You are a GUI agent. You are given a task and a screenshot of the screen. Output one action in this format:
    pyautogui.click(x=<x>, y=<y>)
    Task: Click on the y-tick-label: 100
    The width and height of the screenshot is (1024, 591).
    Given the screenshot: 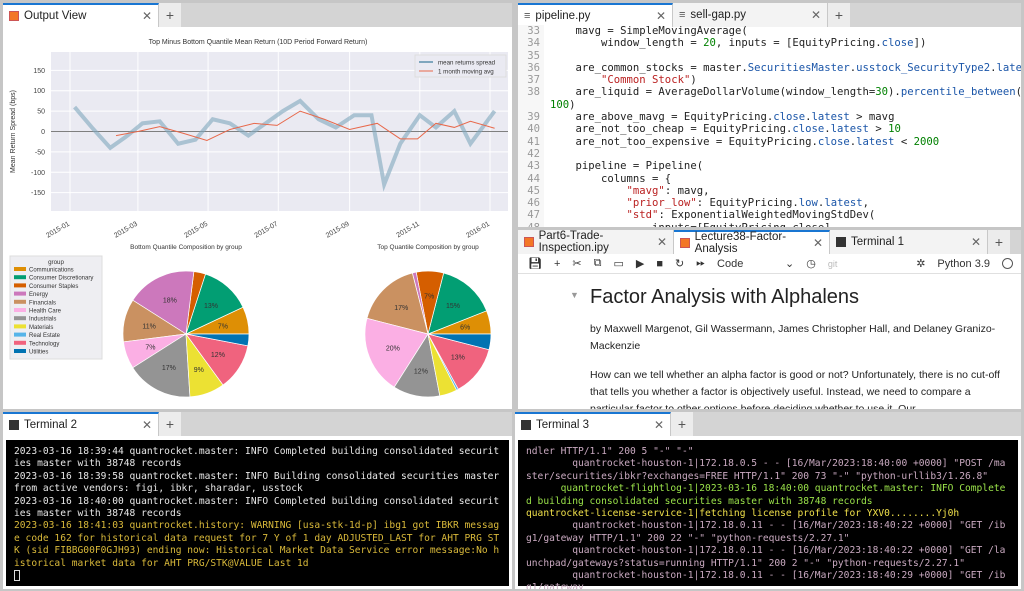 What is the action you would take?
    pyautogui.click(x=39, y=91)
    